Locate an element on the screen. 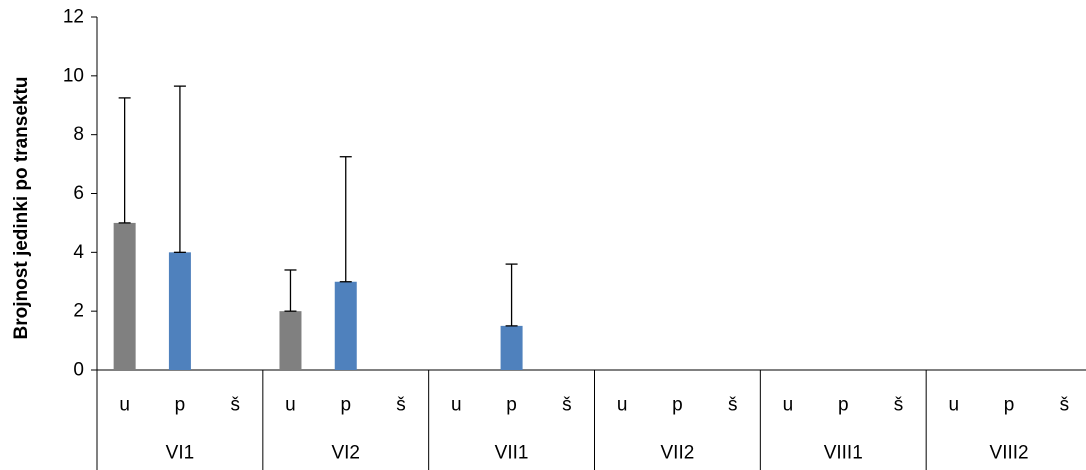  bar-VI1-u is located at coordinates (124, 296).